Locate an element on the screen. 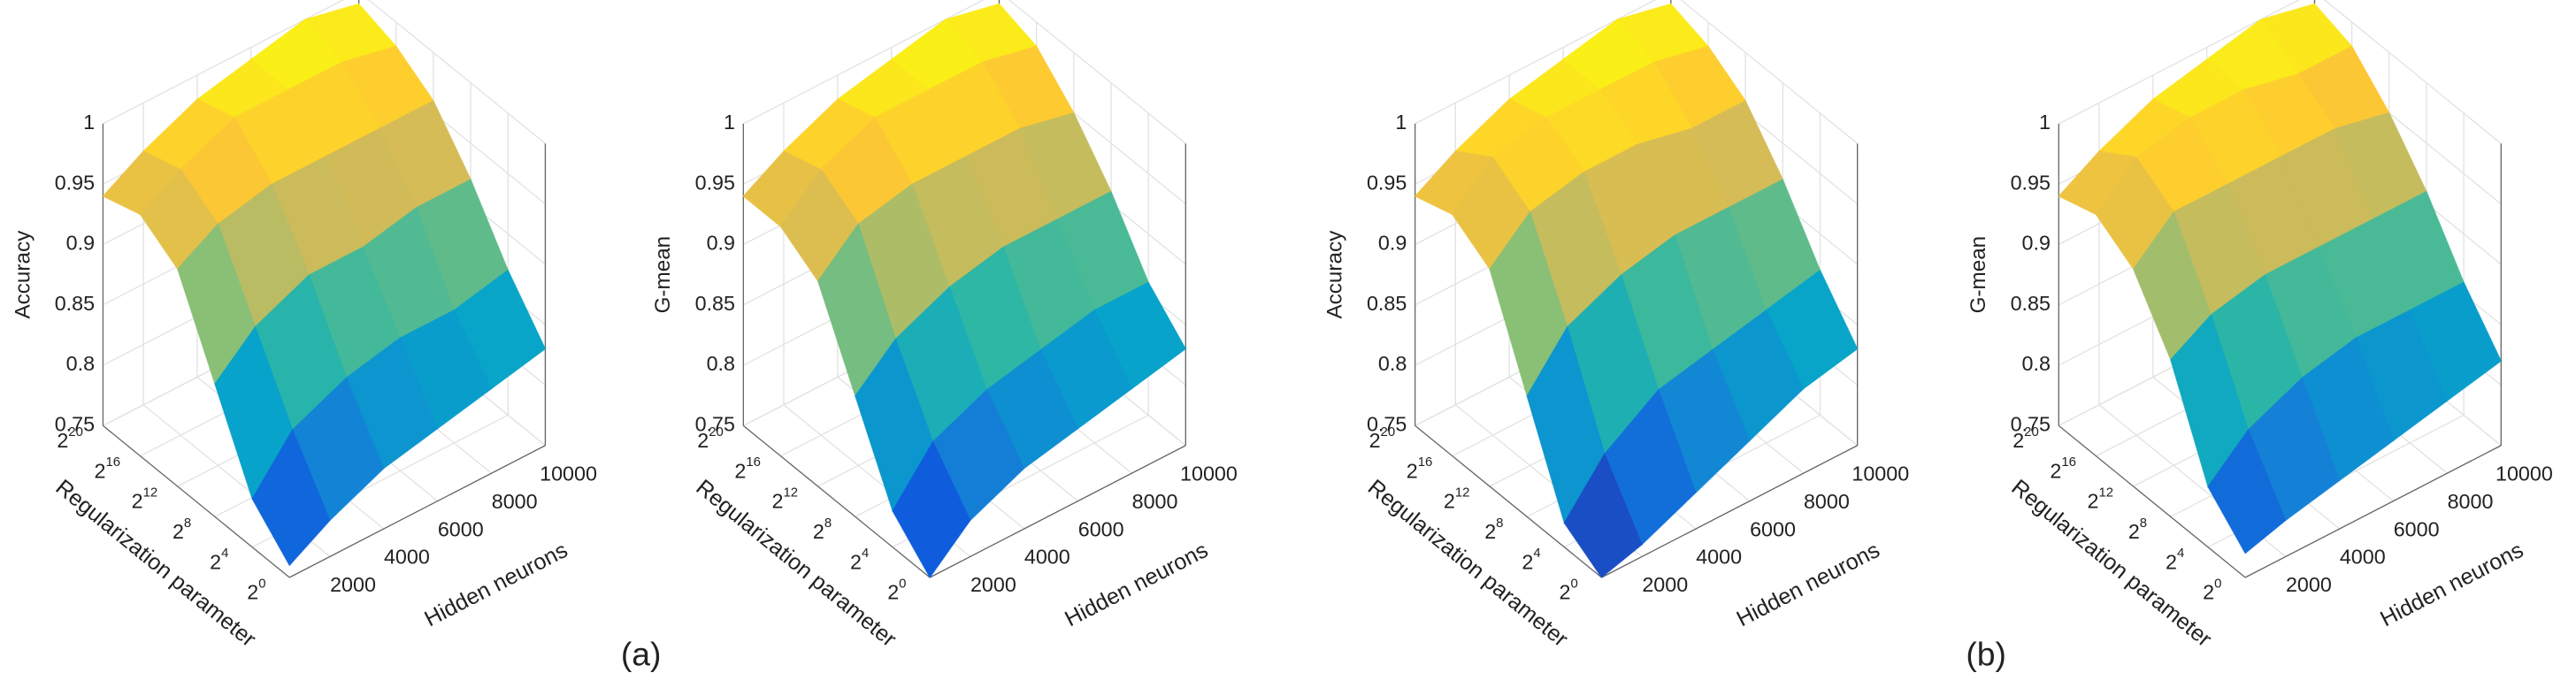 This screenshot has width=2576, height=688. panel-label: (a) is located at coordinates (641, 653).